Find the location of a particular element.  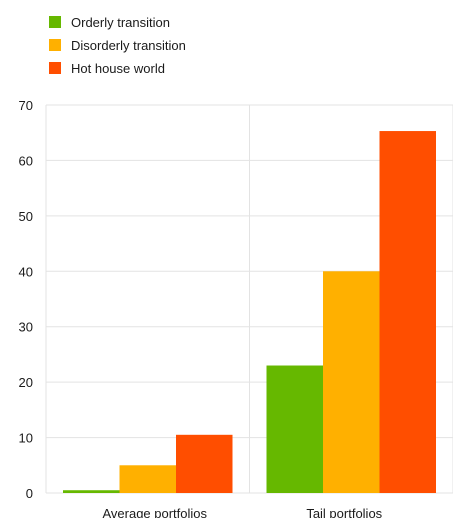

y-tick-label-0: 0 is located at coordinates (29, 493).